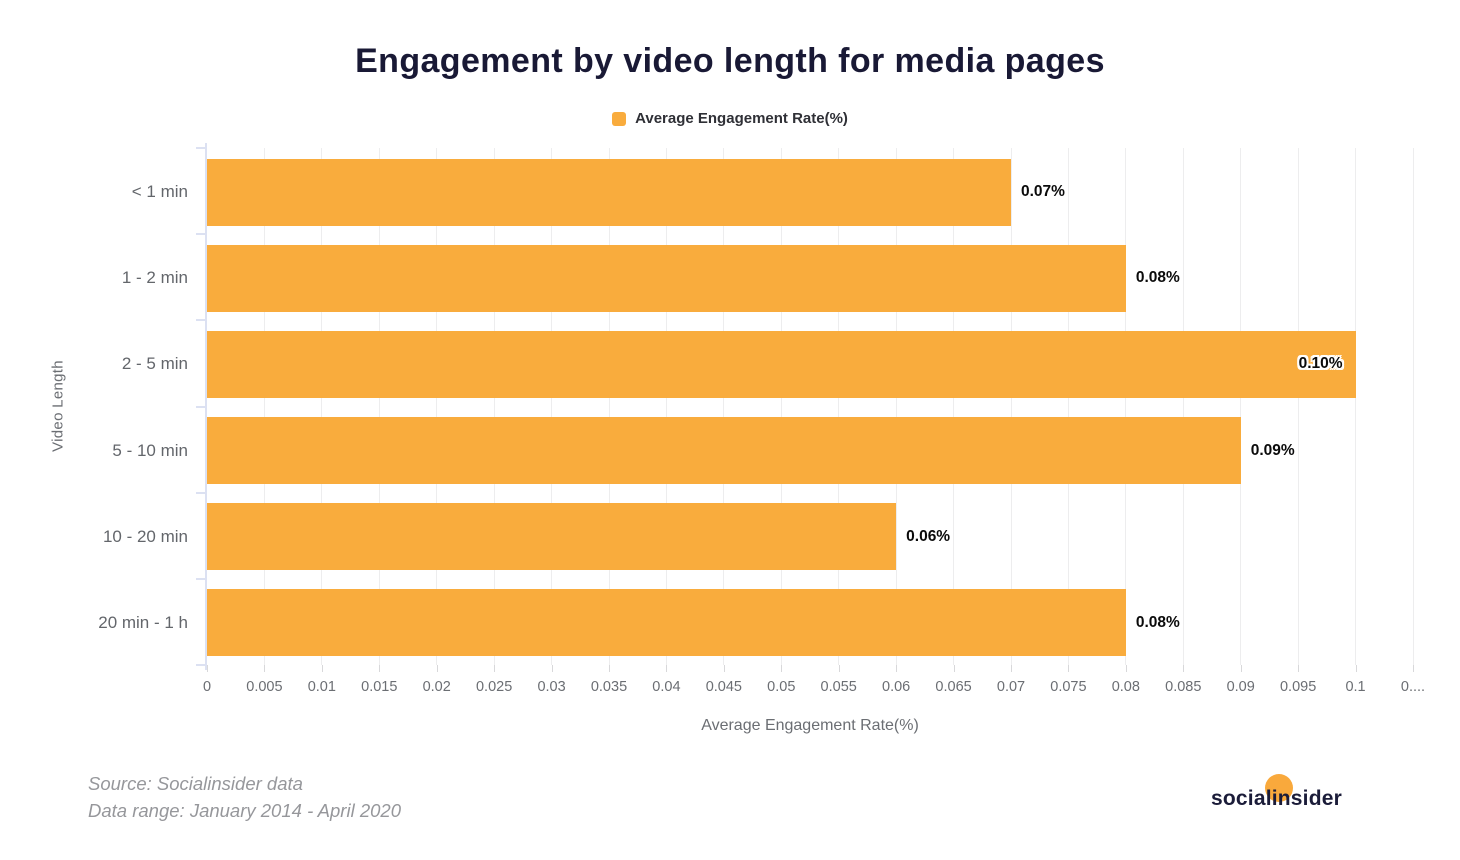 The height and width of the screenshot is (860, 1460). Describe the element at coordinates (838, 687) in the screenshot. I see `x-tick-label: 0.055` at that location.